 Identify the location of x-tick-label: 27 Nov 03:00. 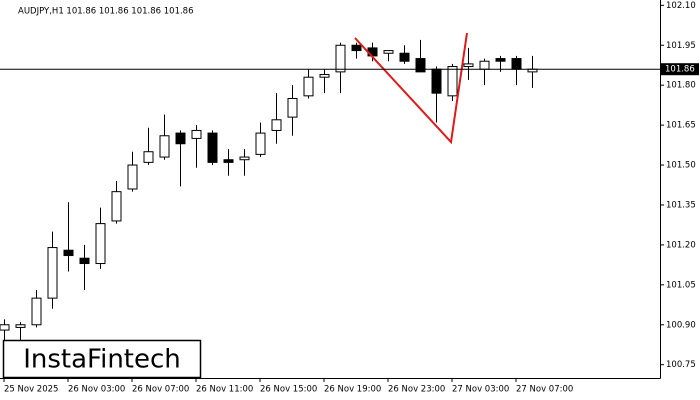
(480, 390).